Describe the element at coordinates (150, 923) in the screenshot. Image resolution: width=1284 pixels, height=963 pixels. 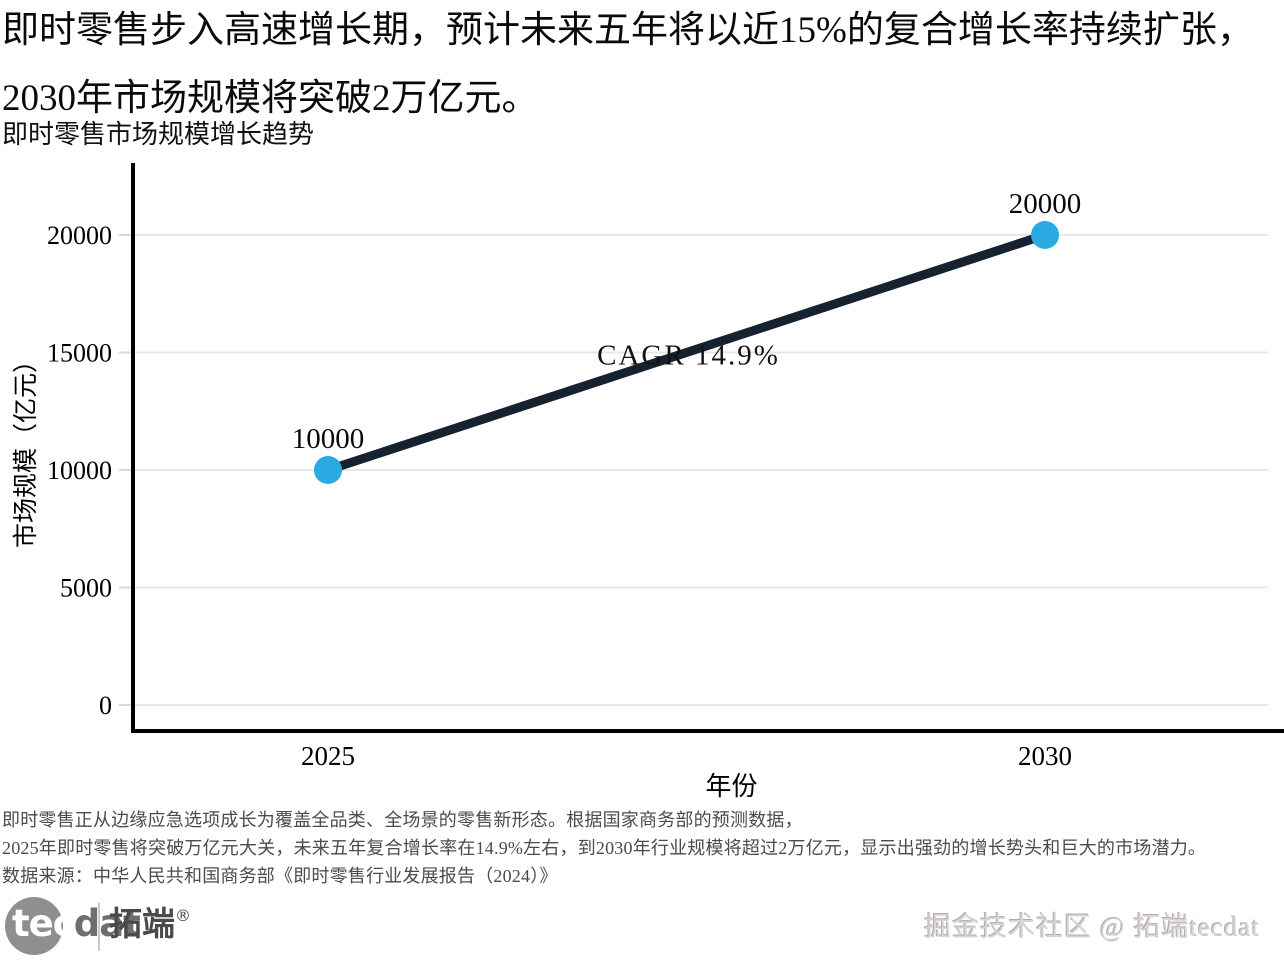
I see `logo-chinese: 拓端®` at that location.